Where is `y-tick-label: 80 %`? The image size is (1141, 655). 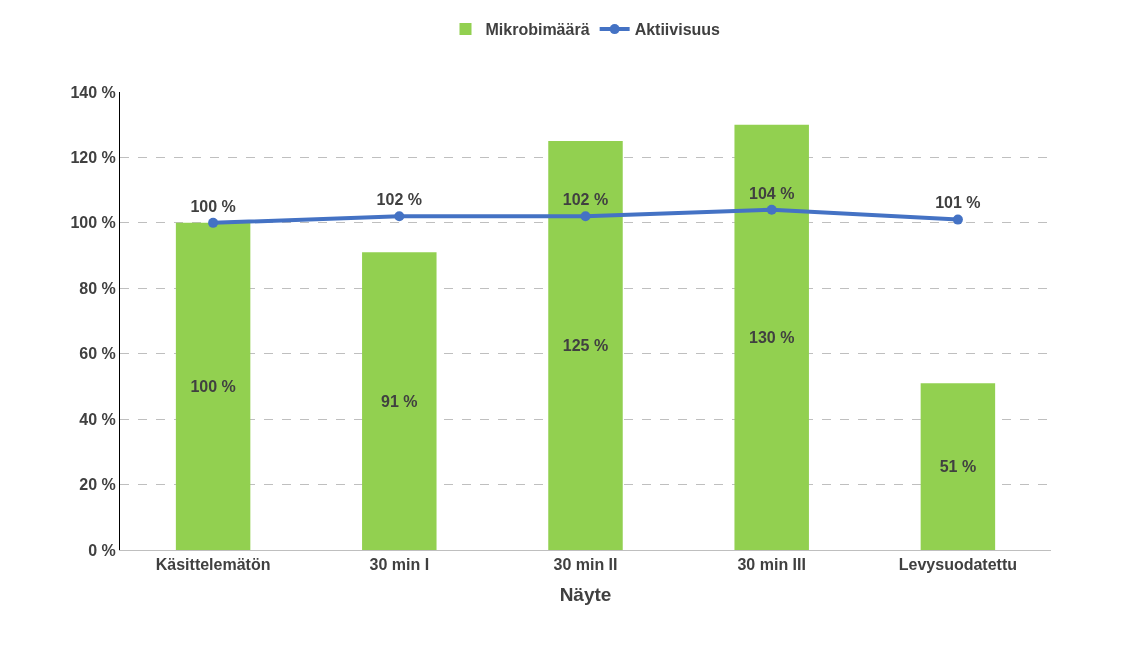
y-tick-label: 80 % is located at coordinates (97, 288).